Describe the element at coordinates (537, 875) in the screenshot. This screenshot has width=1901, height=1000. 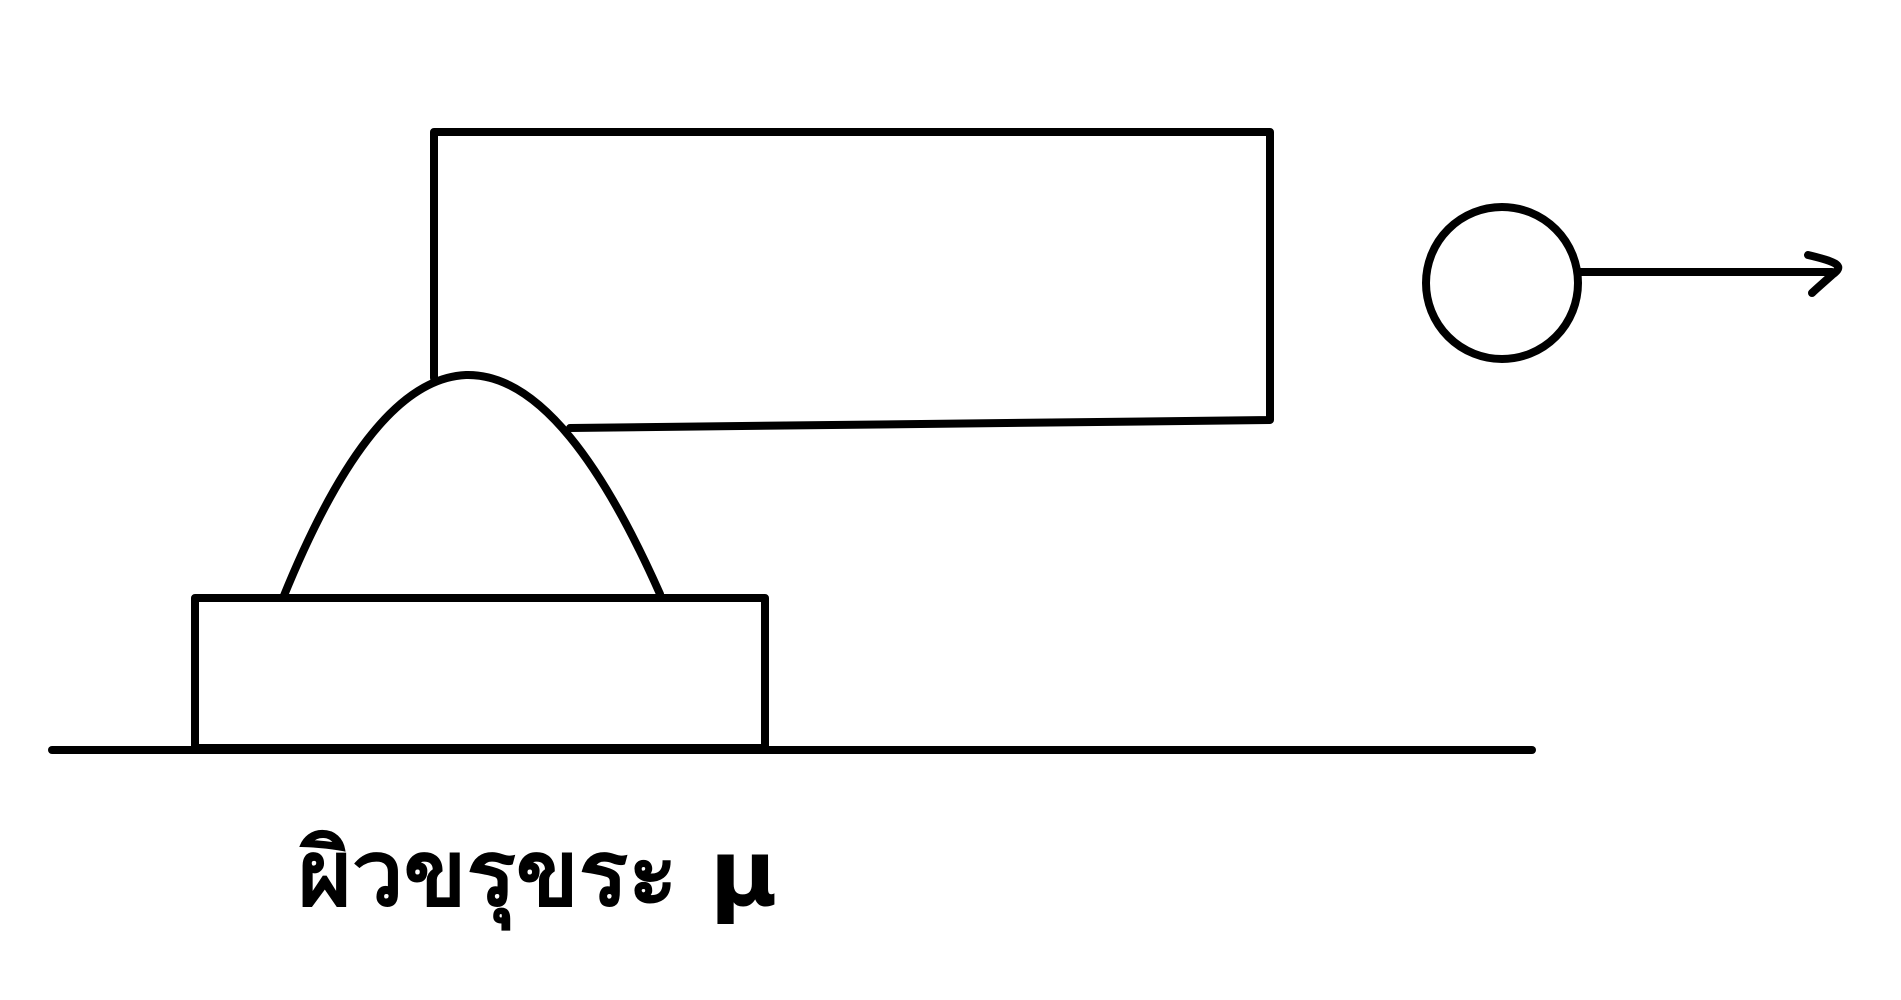
I see `rough-surface-label: ผิวขรุขระ μ` at that location.